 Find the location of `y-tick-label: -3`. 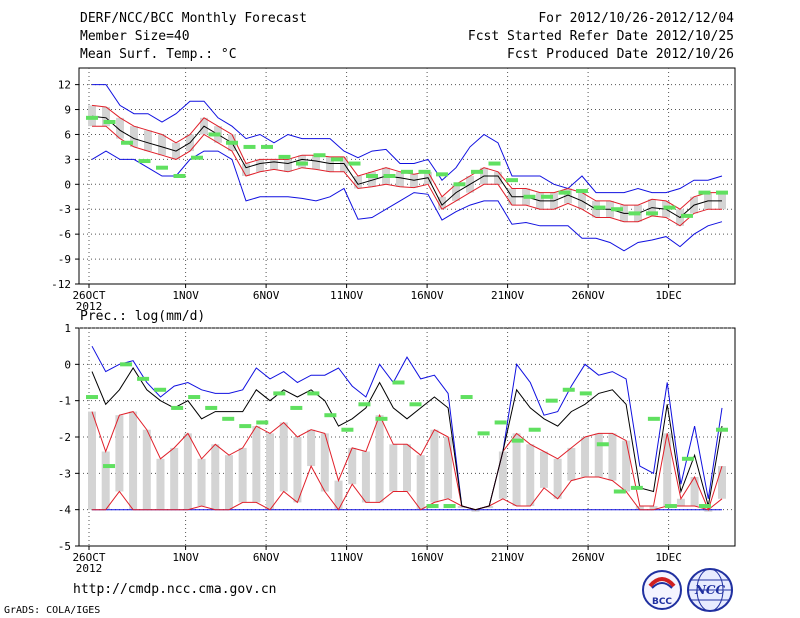

y-tick-label: -3 is located at coordinates (64, 473).